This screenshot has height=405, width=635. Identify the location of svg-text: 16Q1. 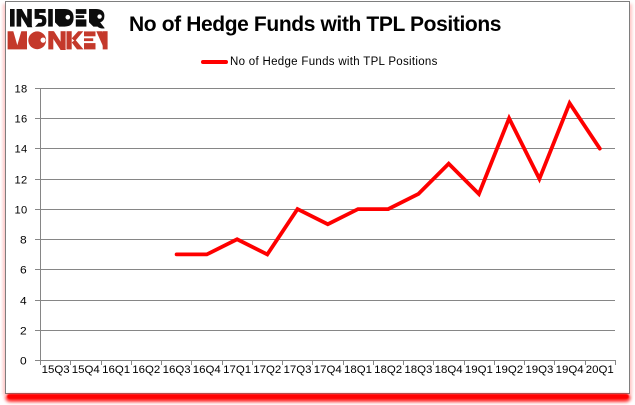
(116, 370).